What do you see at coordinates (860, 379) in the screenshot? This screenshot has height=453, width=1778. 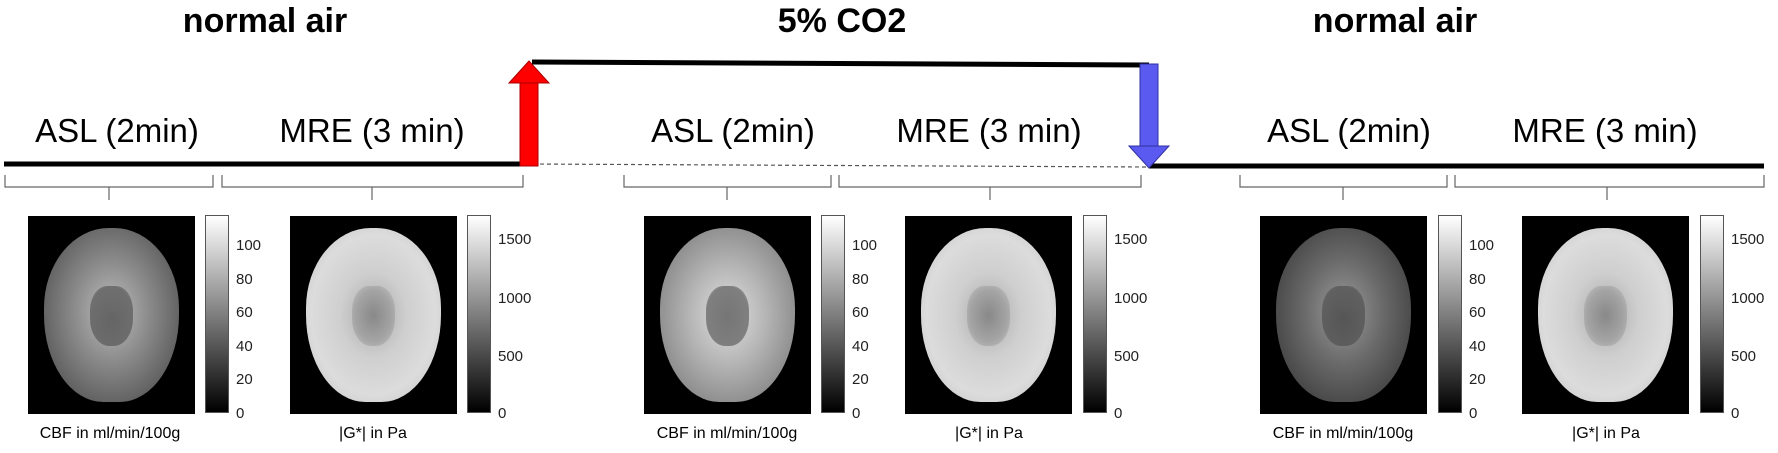 I see `asl2-tick-20: 20` at bounding box center [860, 379].